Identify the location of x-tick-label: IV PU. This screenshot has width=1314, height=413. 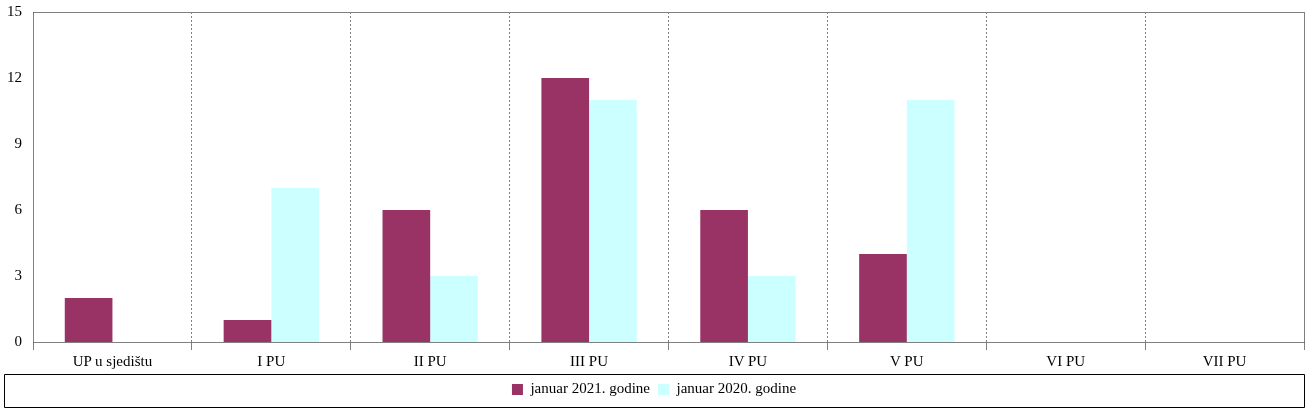
(748, 360).